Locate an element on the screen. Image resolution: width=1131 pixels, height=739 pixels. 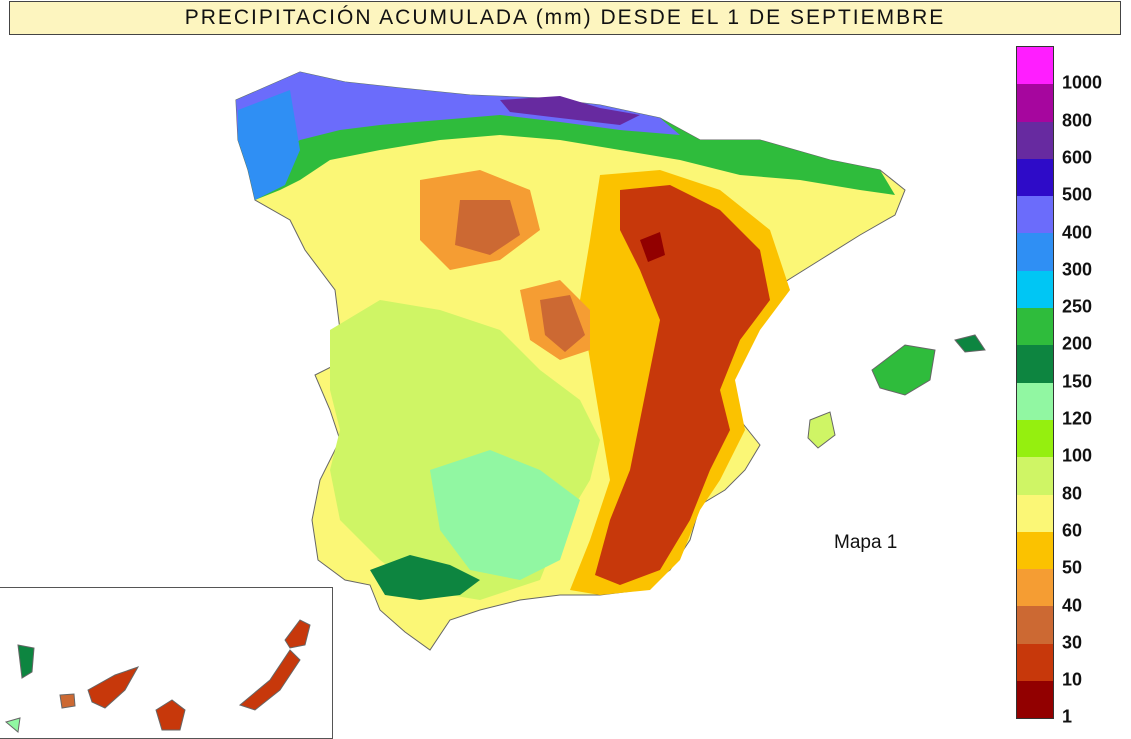
legend-tick-label: 250 is located at coordinates (1077, 306).